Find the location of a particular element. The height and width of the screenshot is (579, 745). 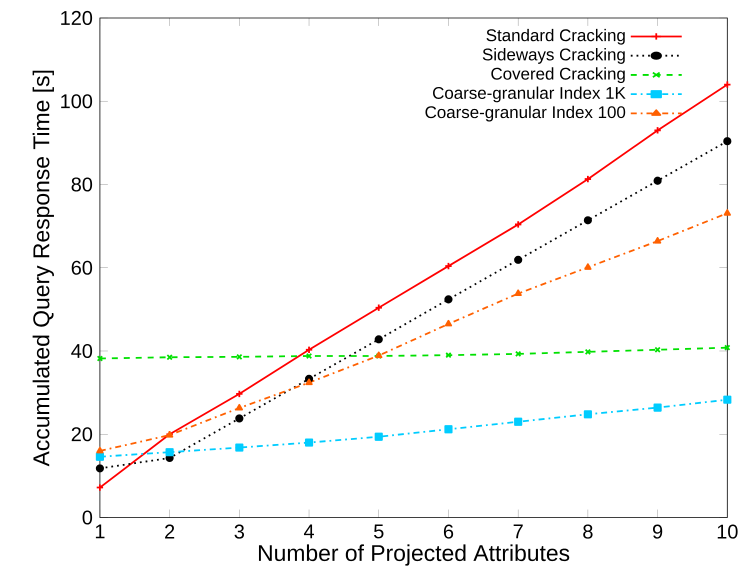

y-tick-label: 120 is located at coordinates (76, 17).